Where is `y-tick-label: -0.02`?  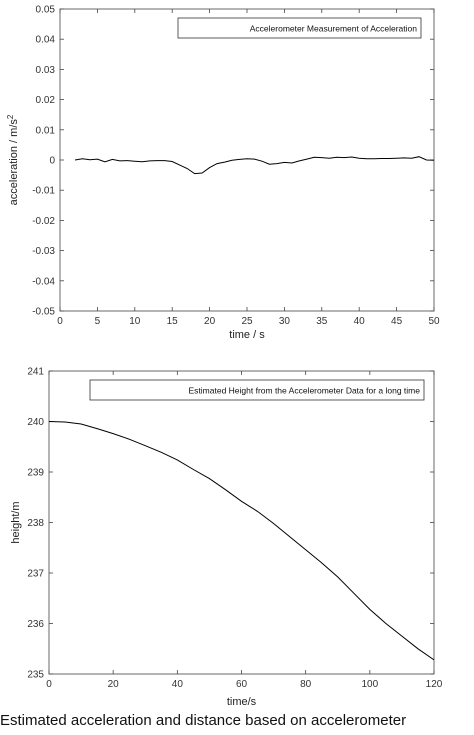 y-tick-label: -0.02 is located at coordinates (43, 221).